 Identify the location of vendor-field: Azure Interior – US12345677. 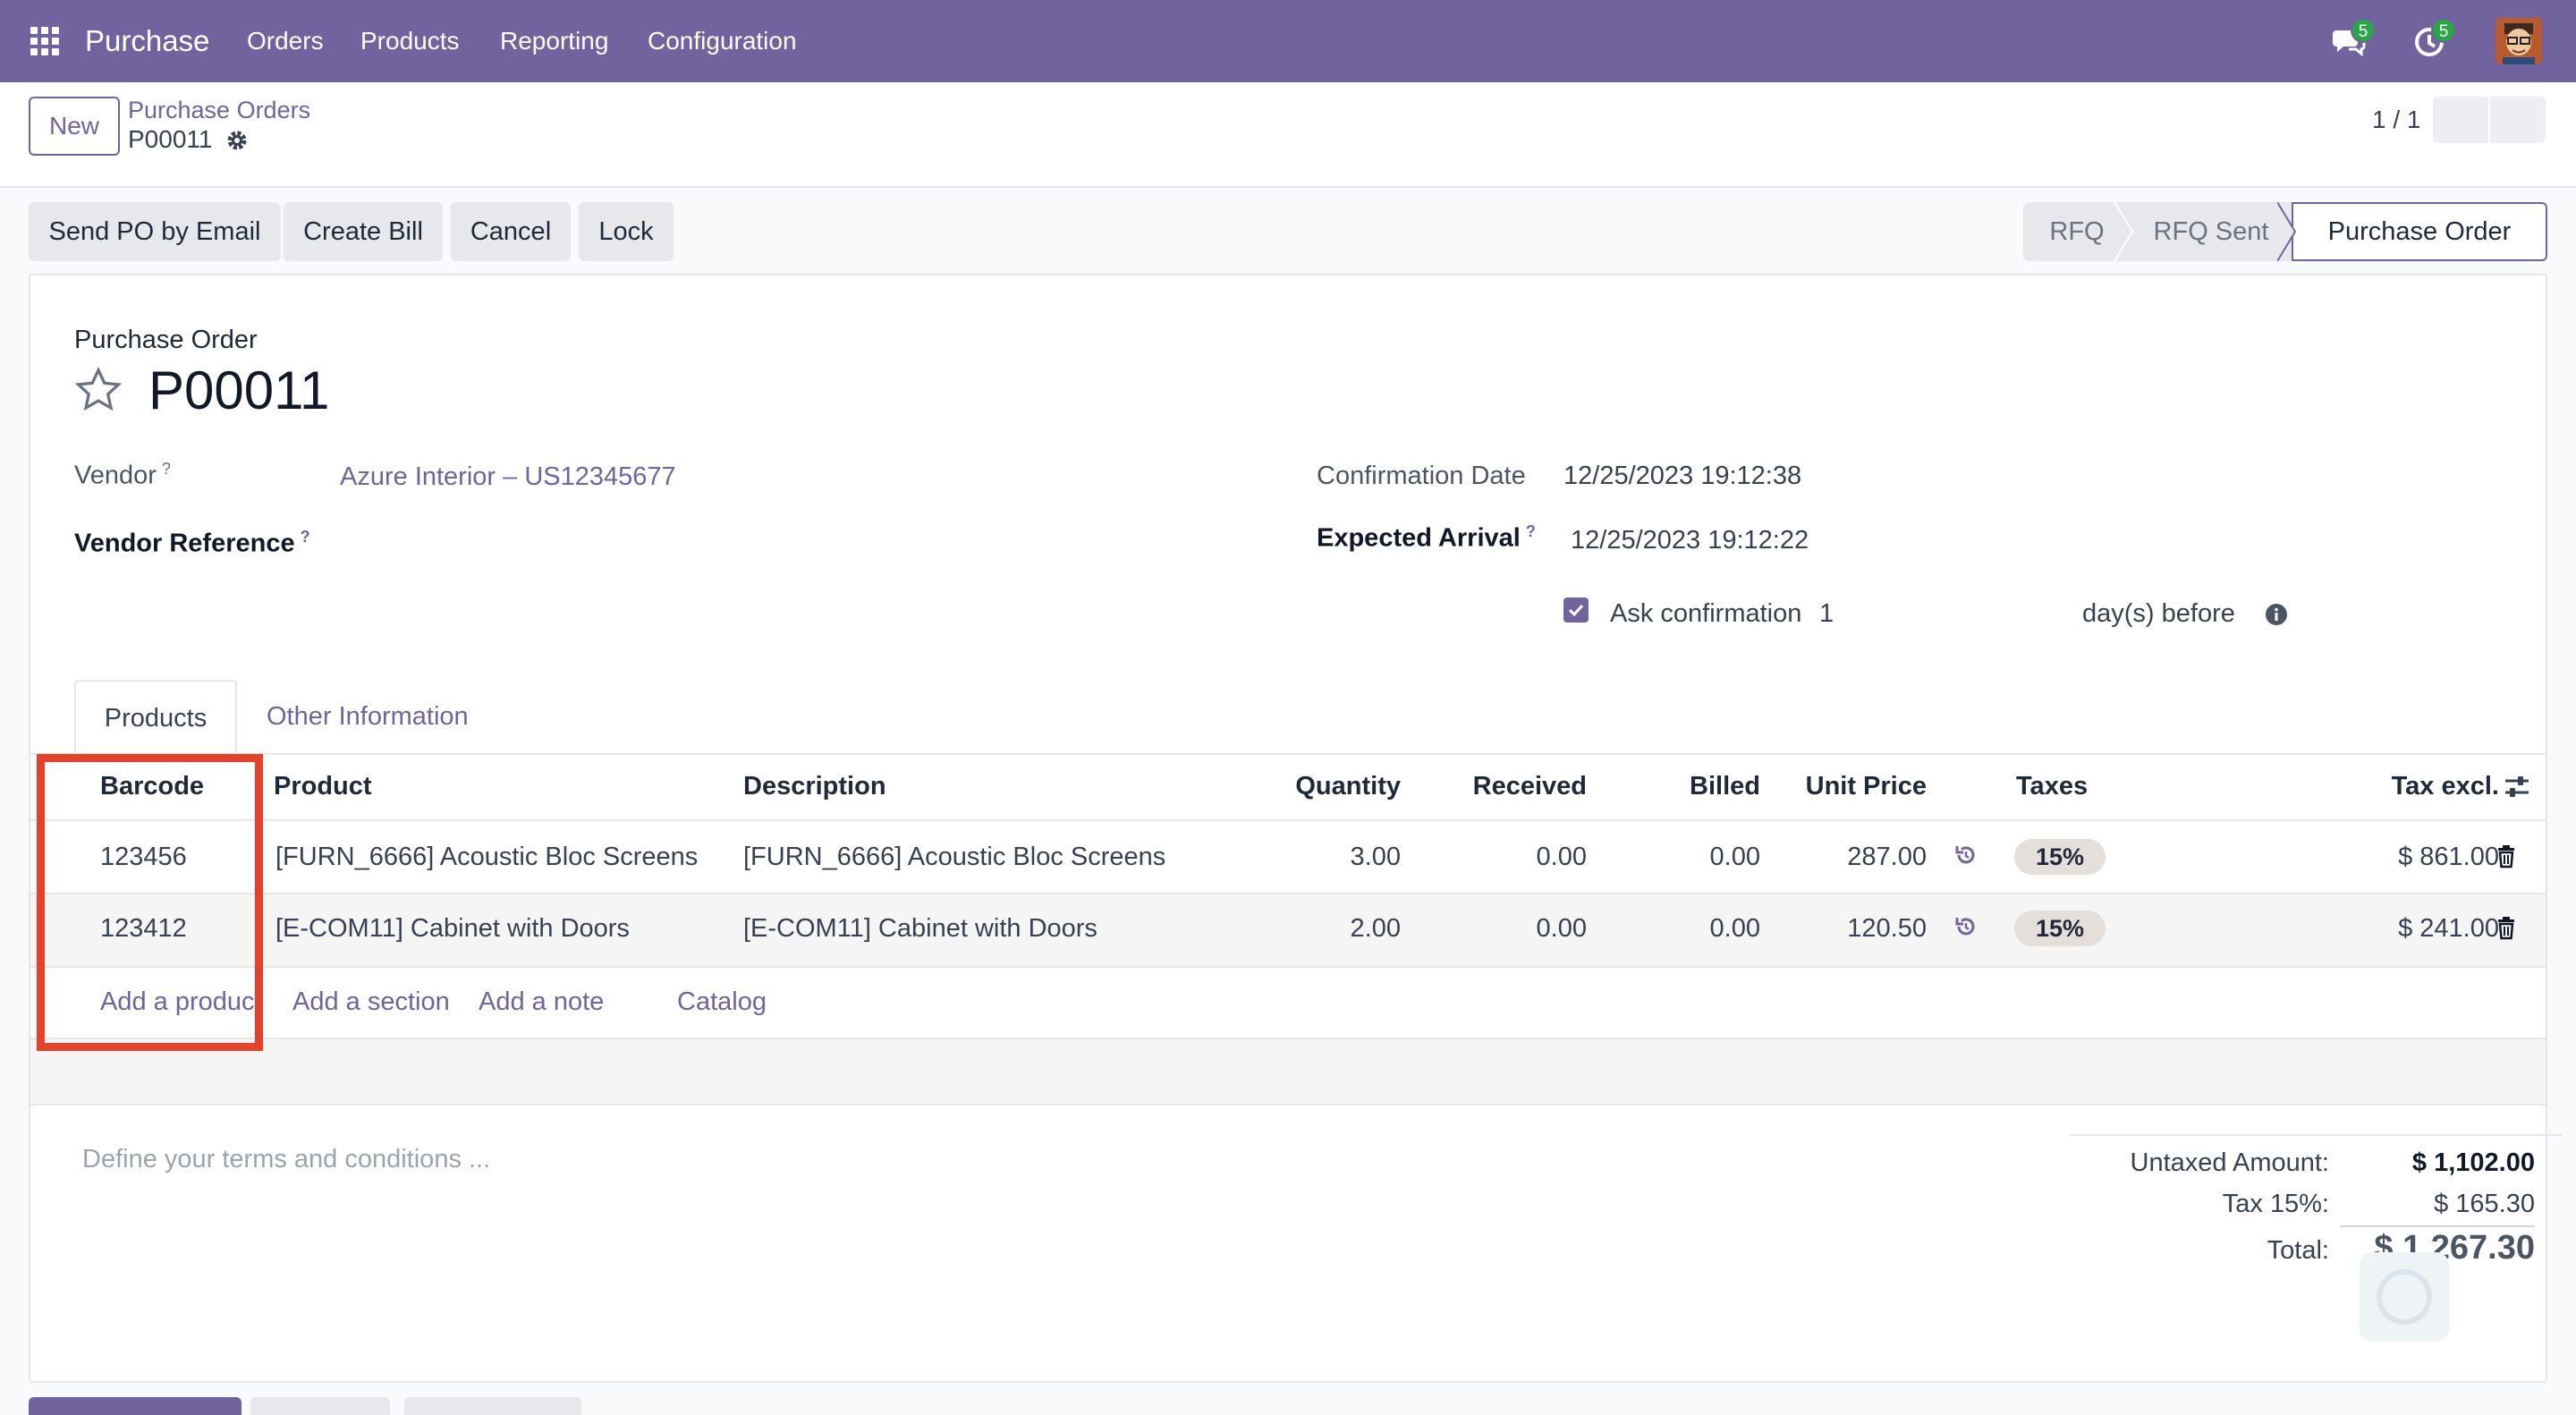
(508, 476).